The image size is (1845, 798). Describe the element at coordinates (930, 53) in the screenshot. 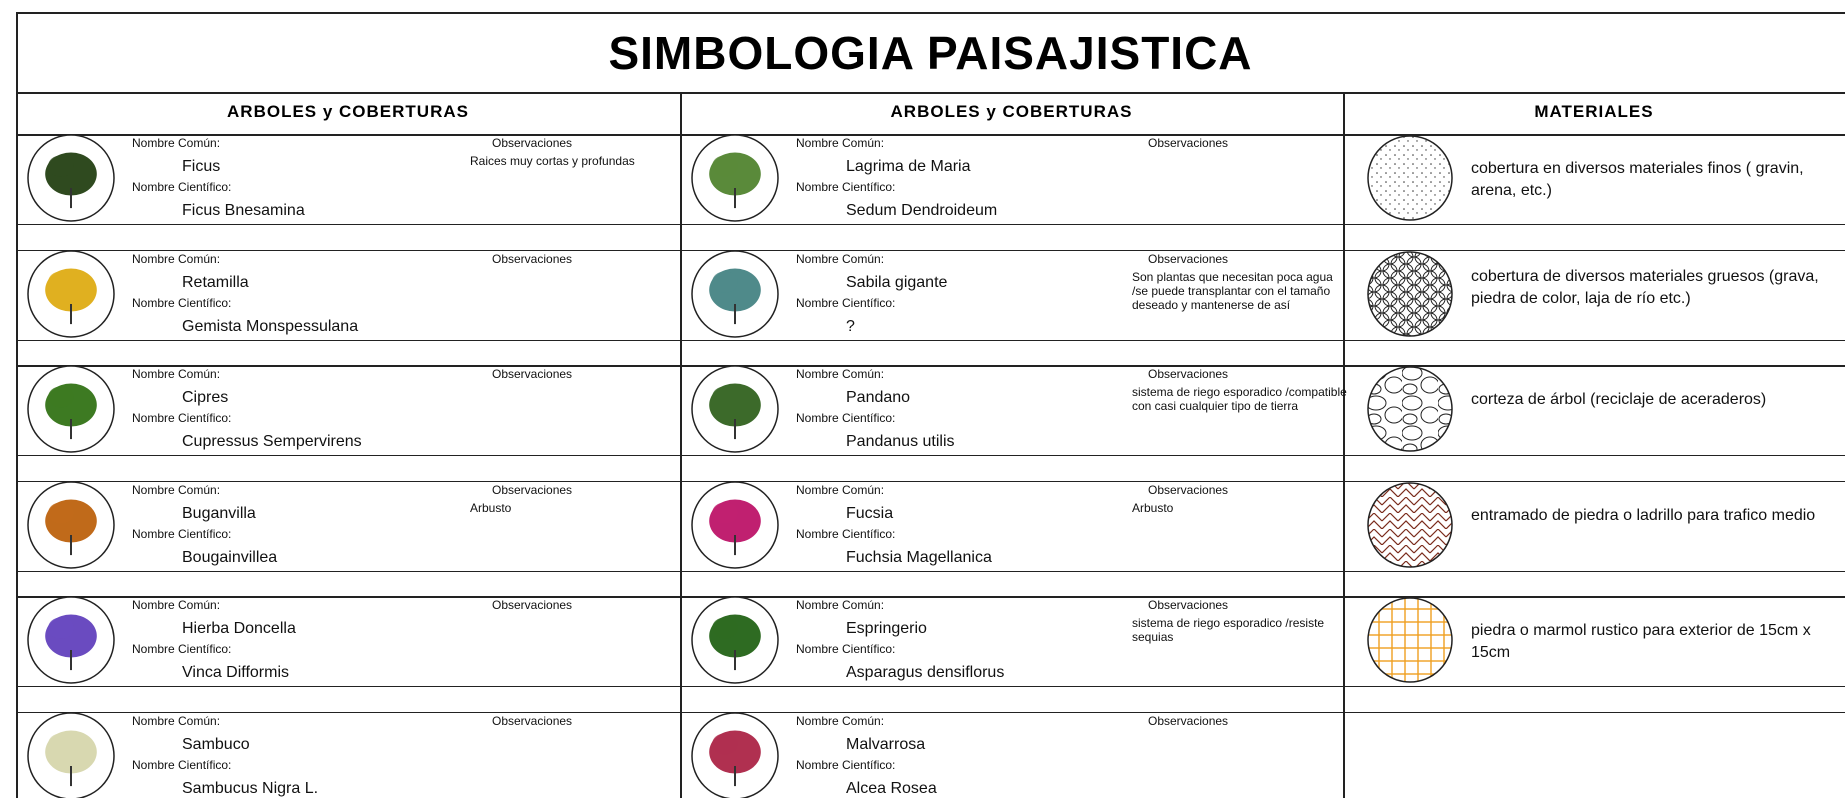

I see `title: SIMBOLOGIA PAISAJISTICA` at that location.